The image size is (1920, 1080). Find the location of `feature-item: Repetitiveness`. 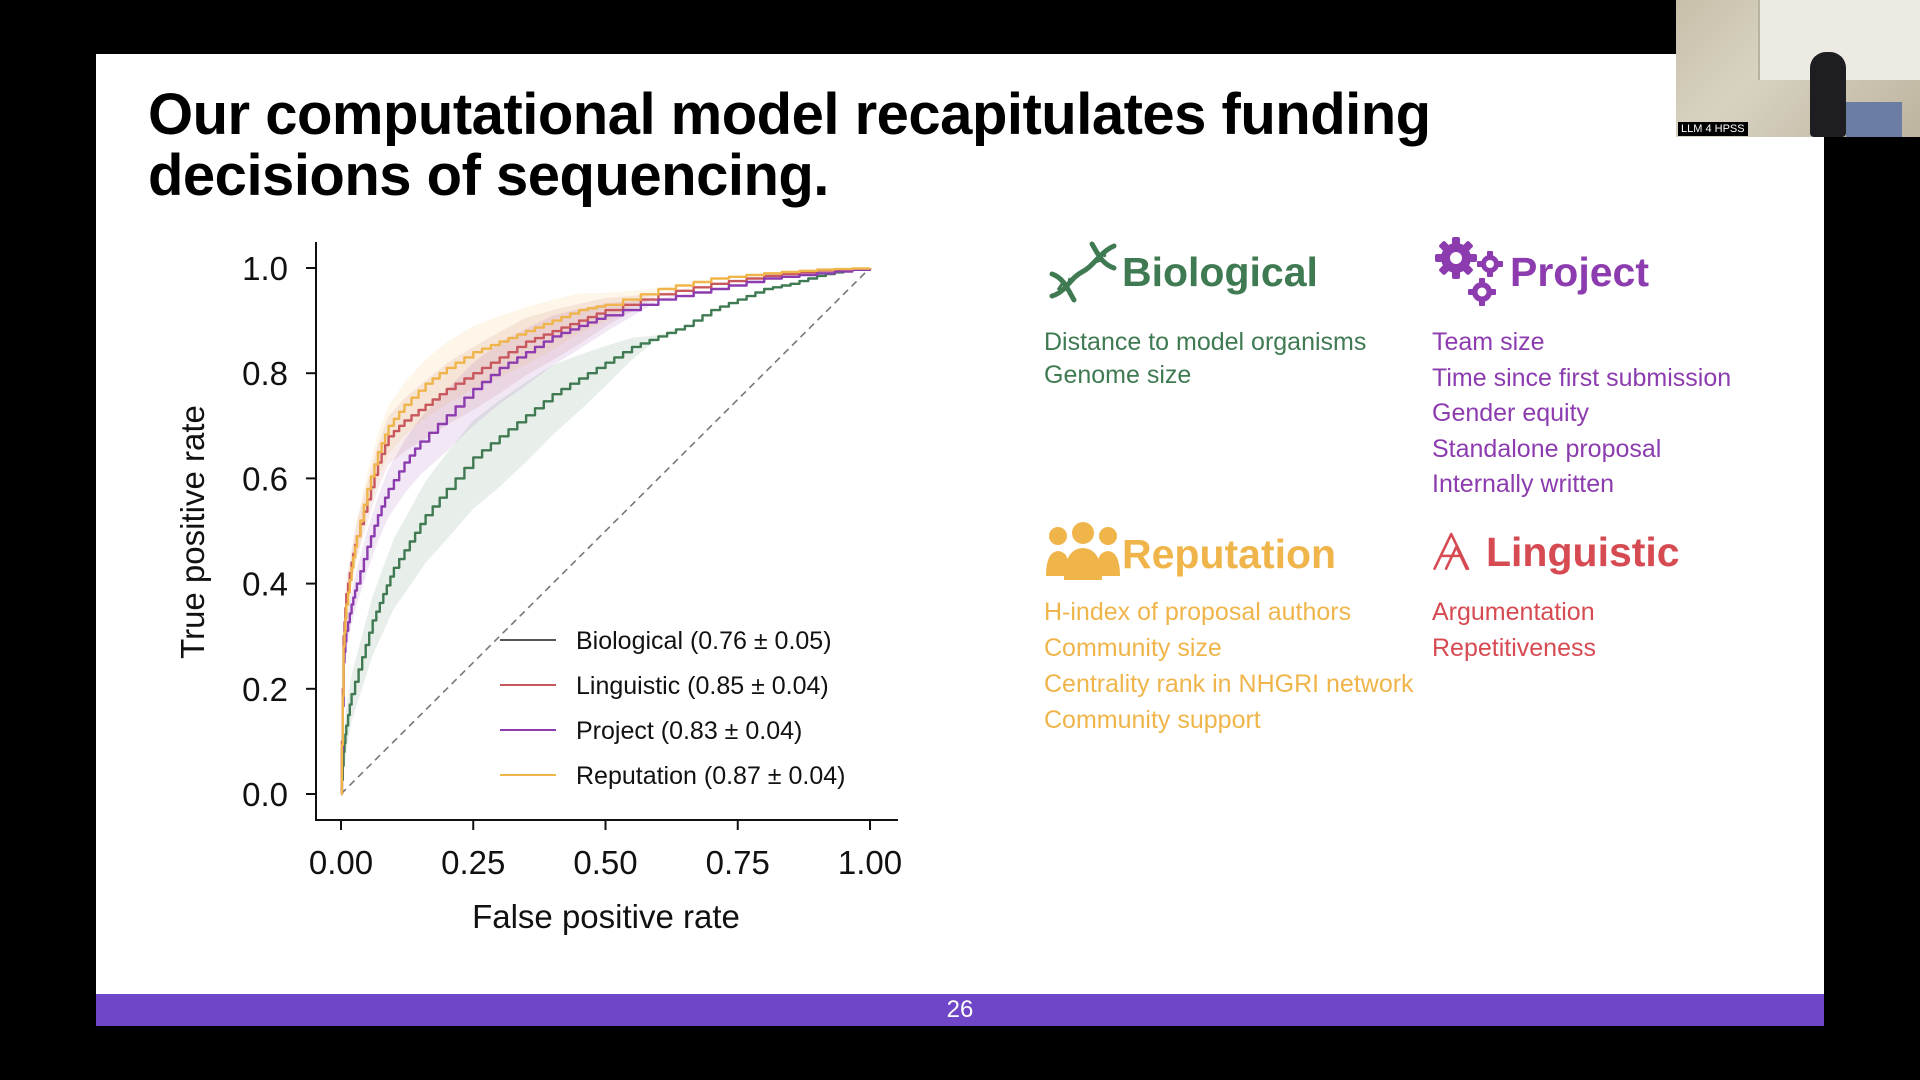

feature-item: Repetitiveness is located at coordinates (1514, 648).